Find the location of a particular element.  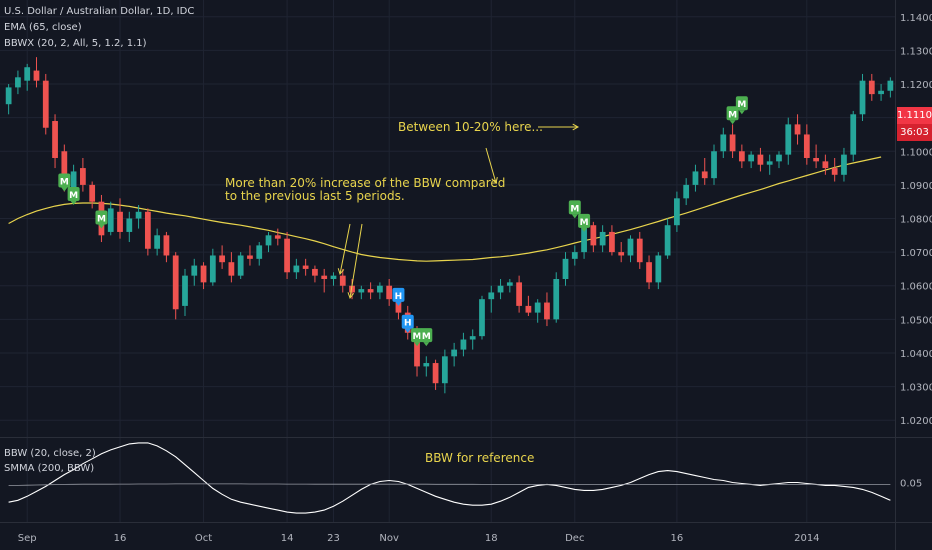

time-tick-label: 16 is located at coordinates (120, 538).